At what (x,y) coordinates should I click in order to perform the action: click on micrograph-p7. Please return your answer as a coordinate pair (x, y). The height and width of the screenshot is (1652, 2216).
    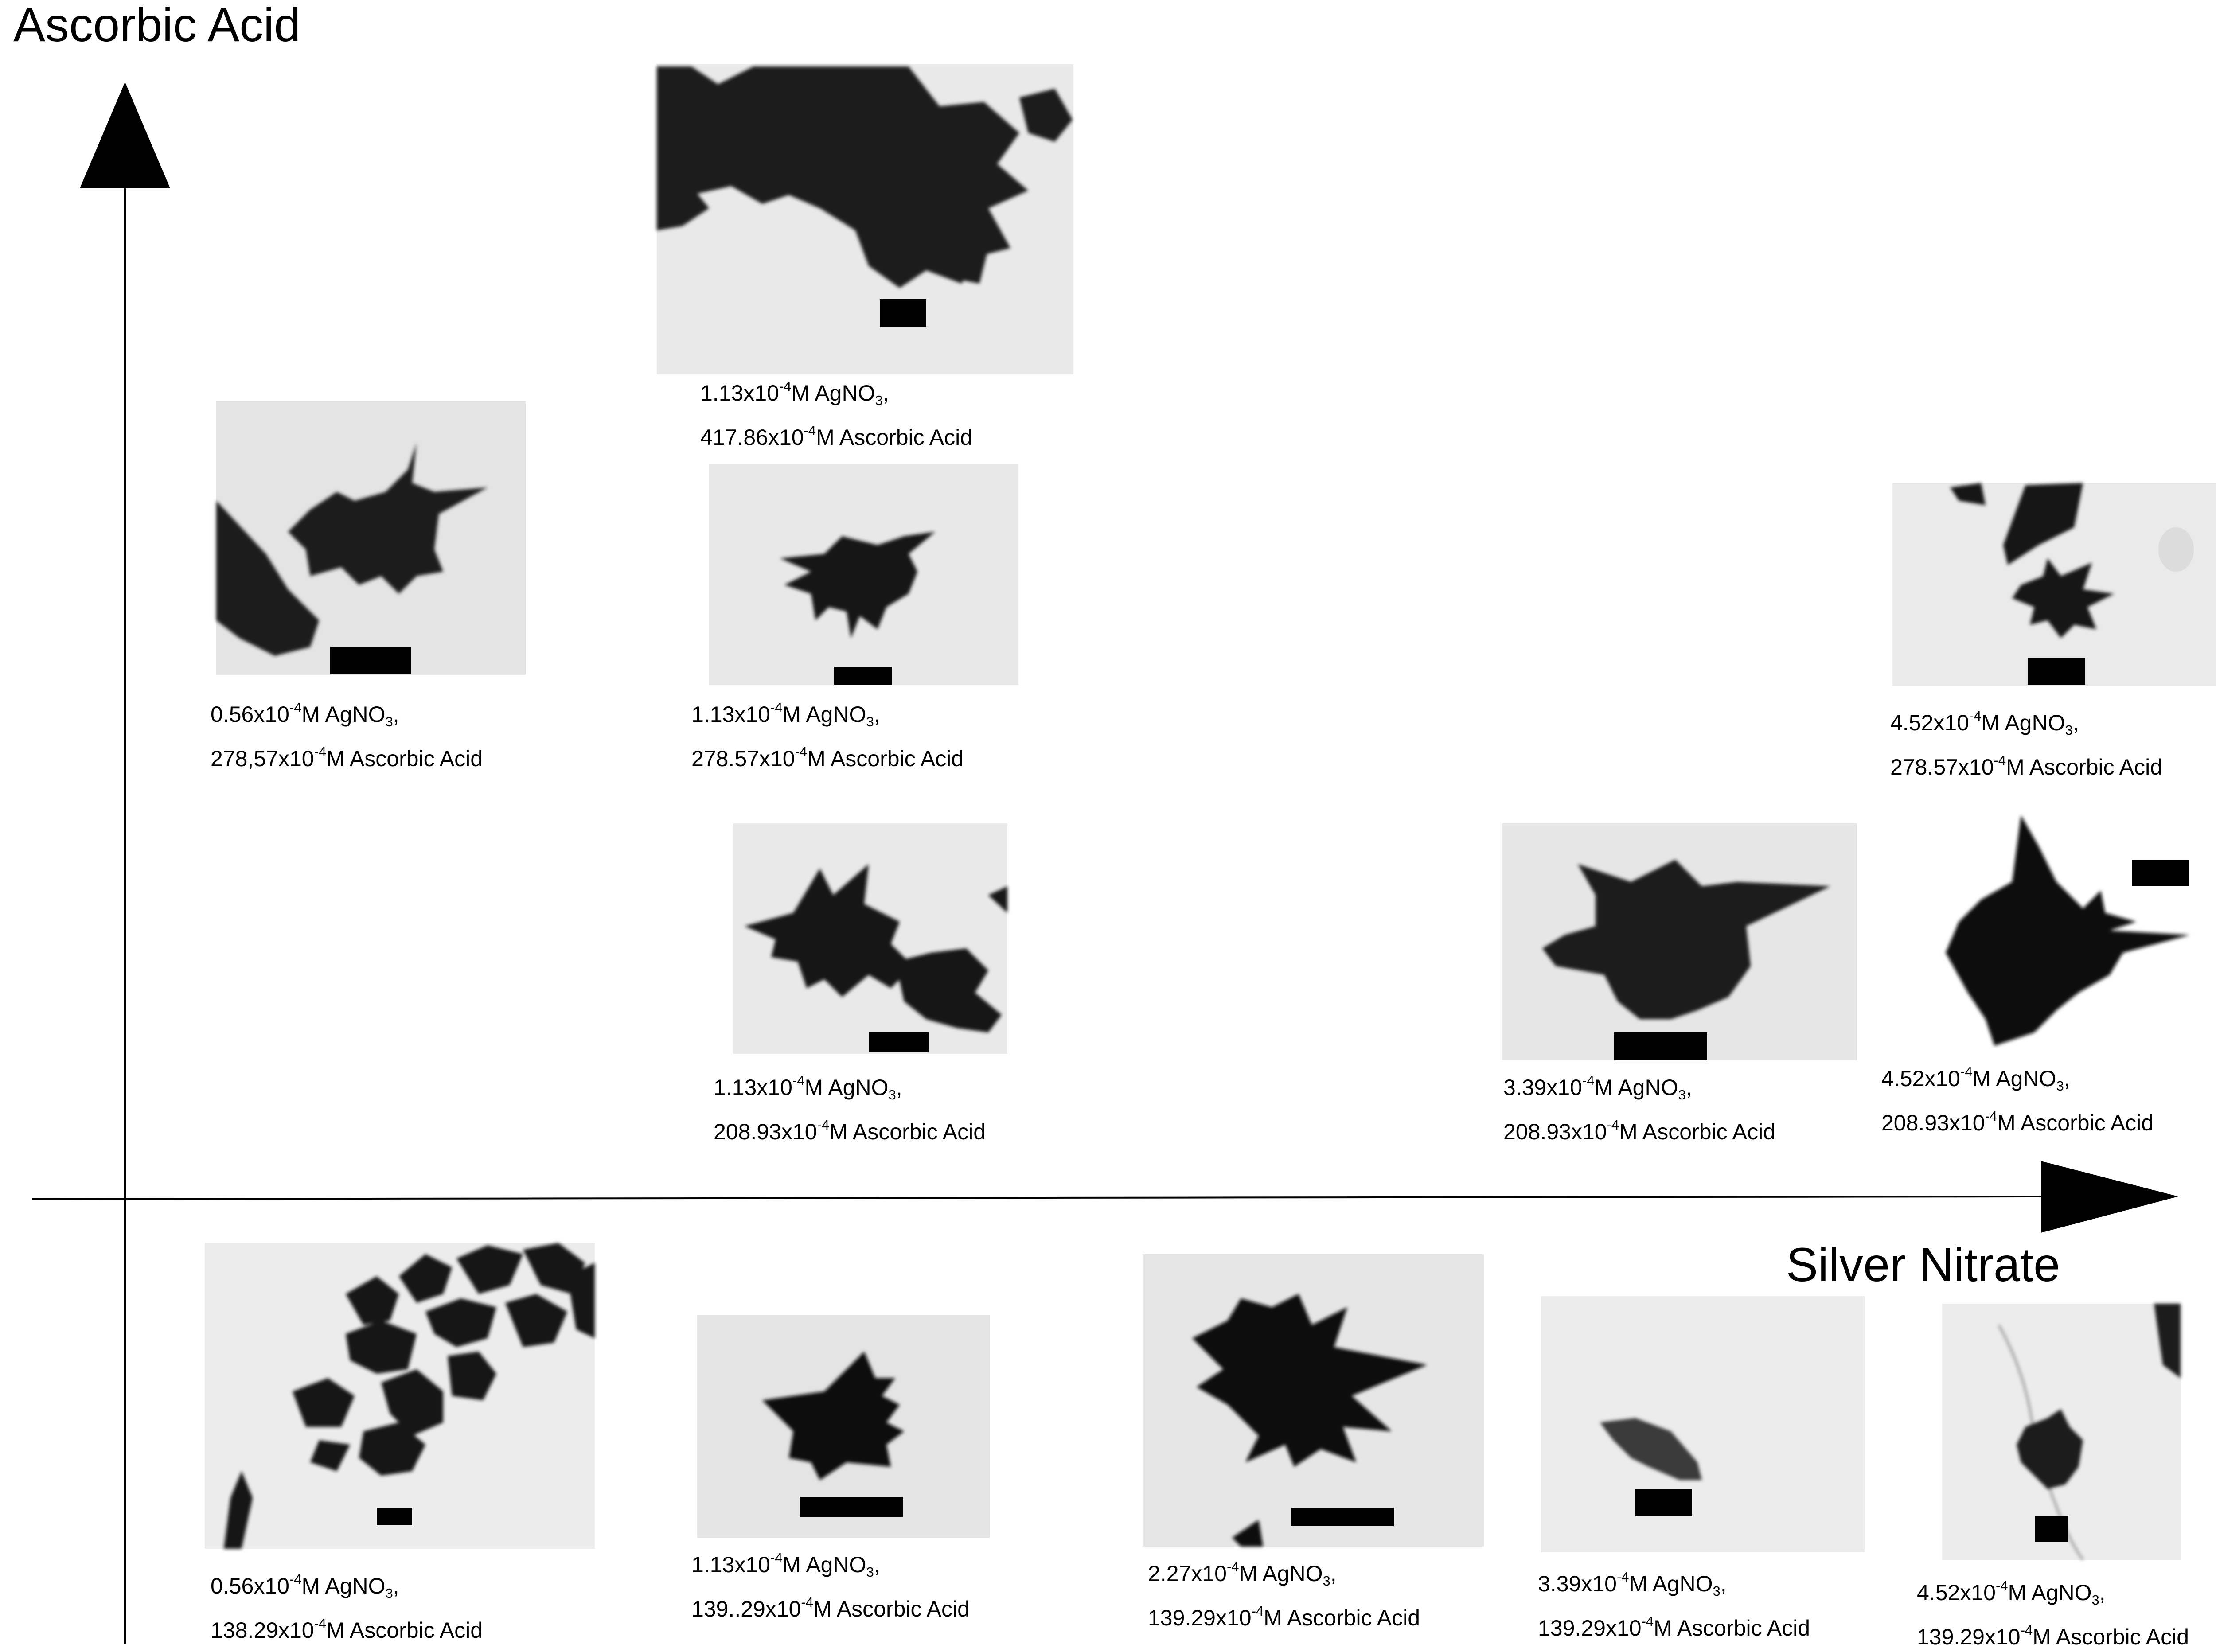
    Looking at the image, I should click on (2067, 931).